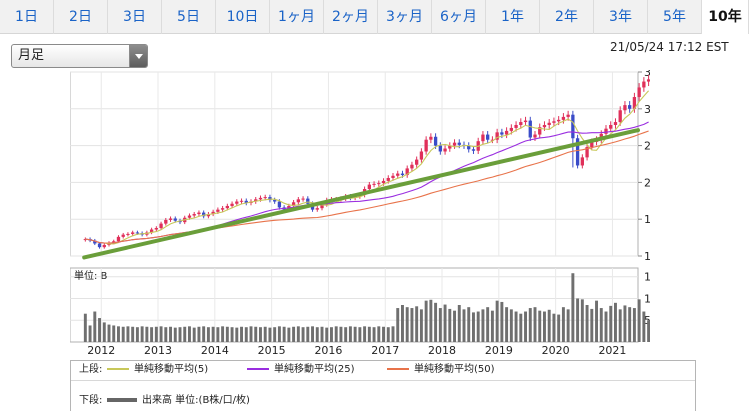 The image size is (749, 411). I want to click on tab-10: 2年, so click(567, 17).